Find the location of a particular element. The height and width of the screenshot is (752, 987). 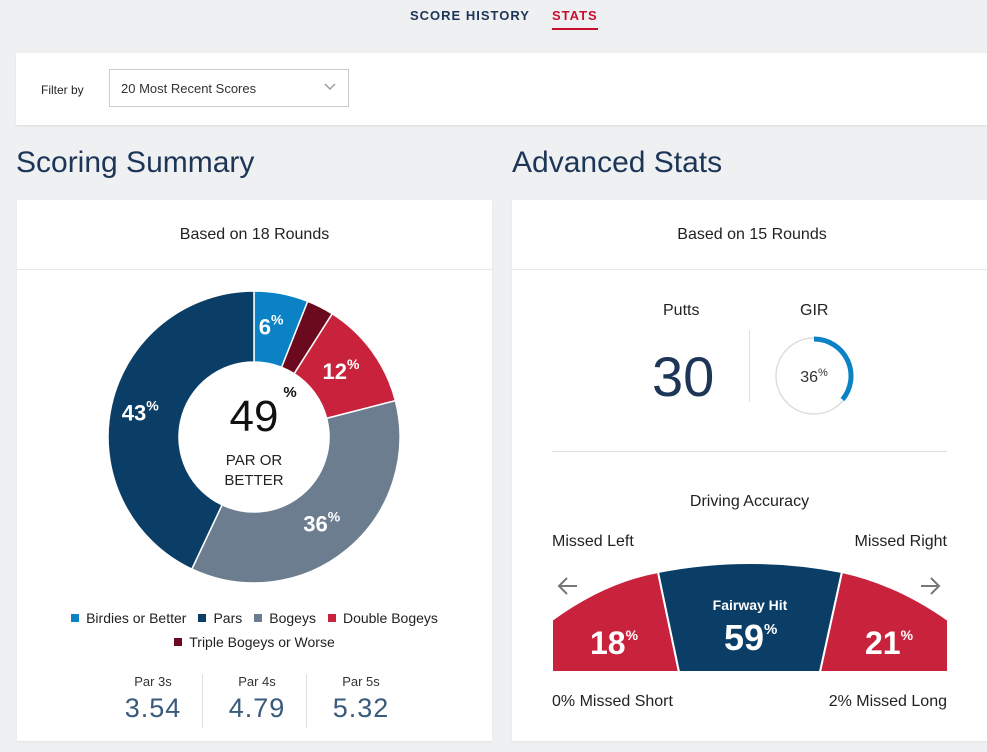

legend-label: Triple Bogeys or Worse is located at coordinates (262, 642).